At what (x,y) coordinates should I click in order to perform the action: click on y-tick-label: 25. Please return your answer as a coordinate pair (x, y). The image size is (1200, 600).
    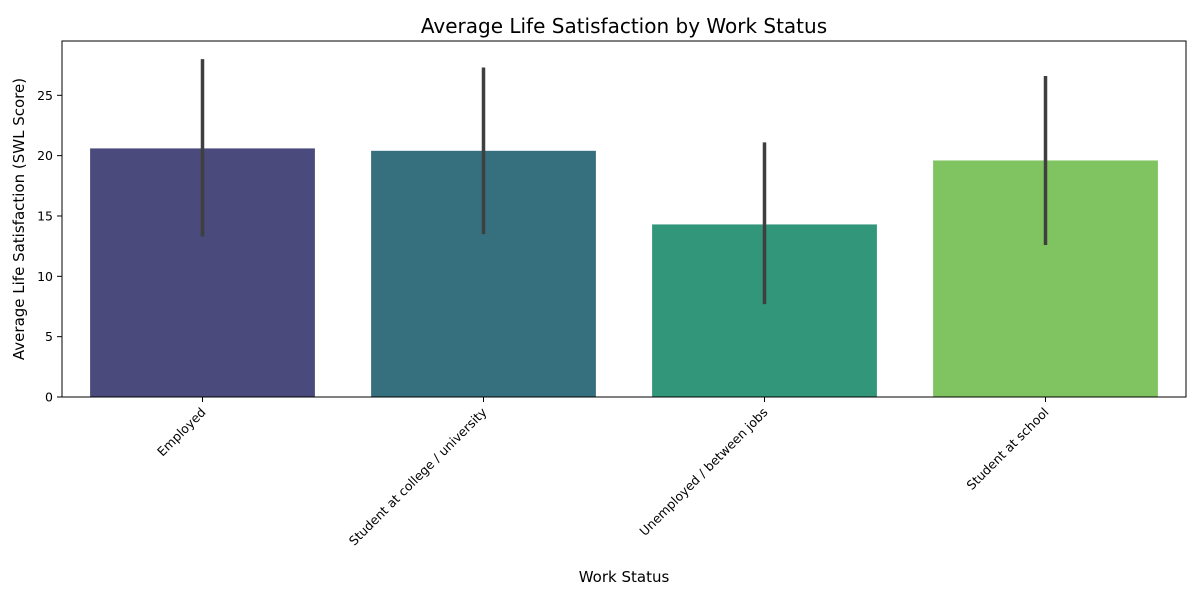
    Looking at the image, I should click on (45, 95).